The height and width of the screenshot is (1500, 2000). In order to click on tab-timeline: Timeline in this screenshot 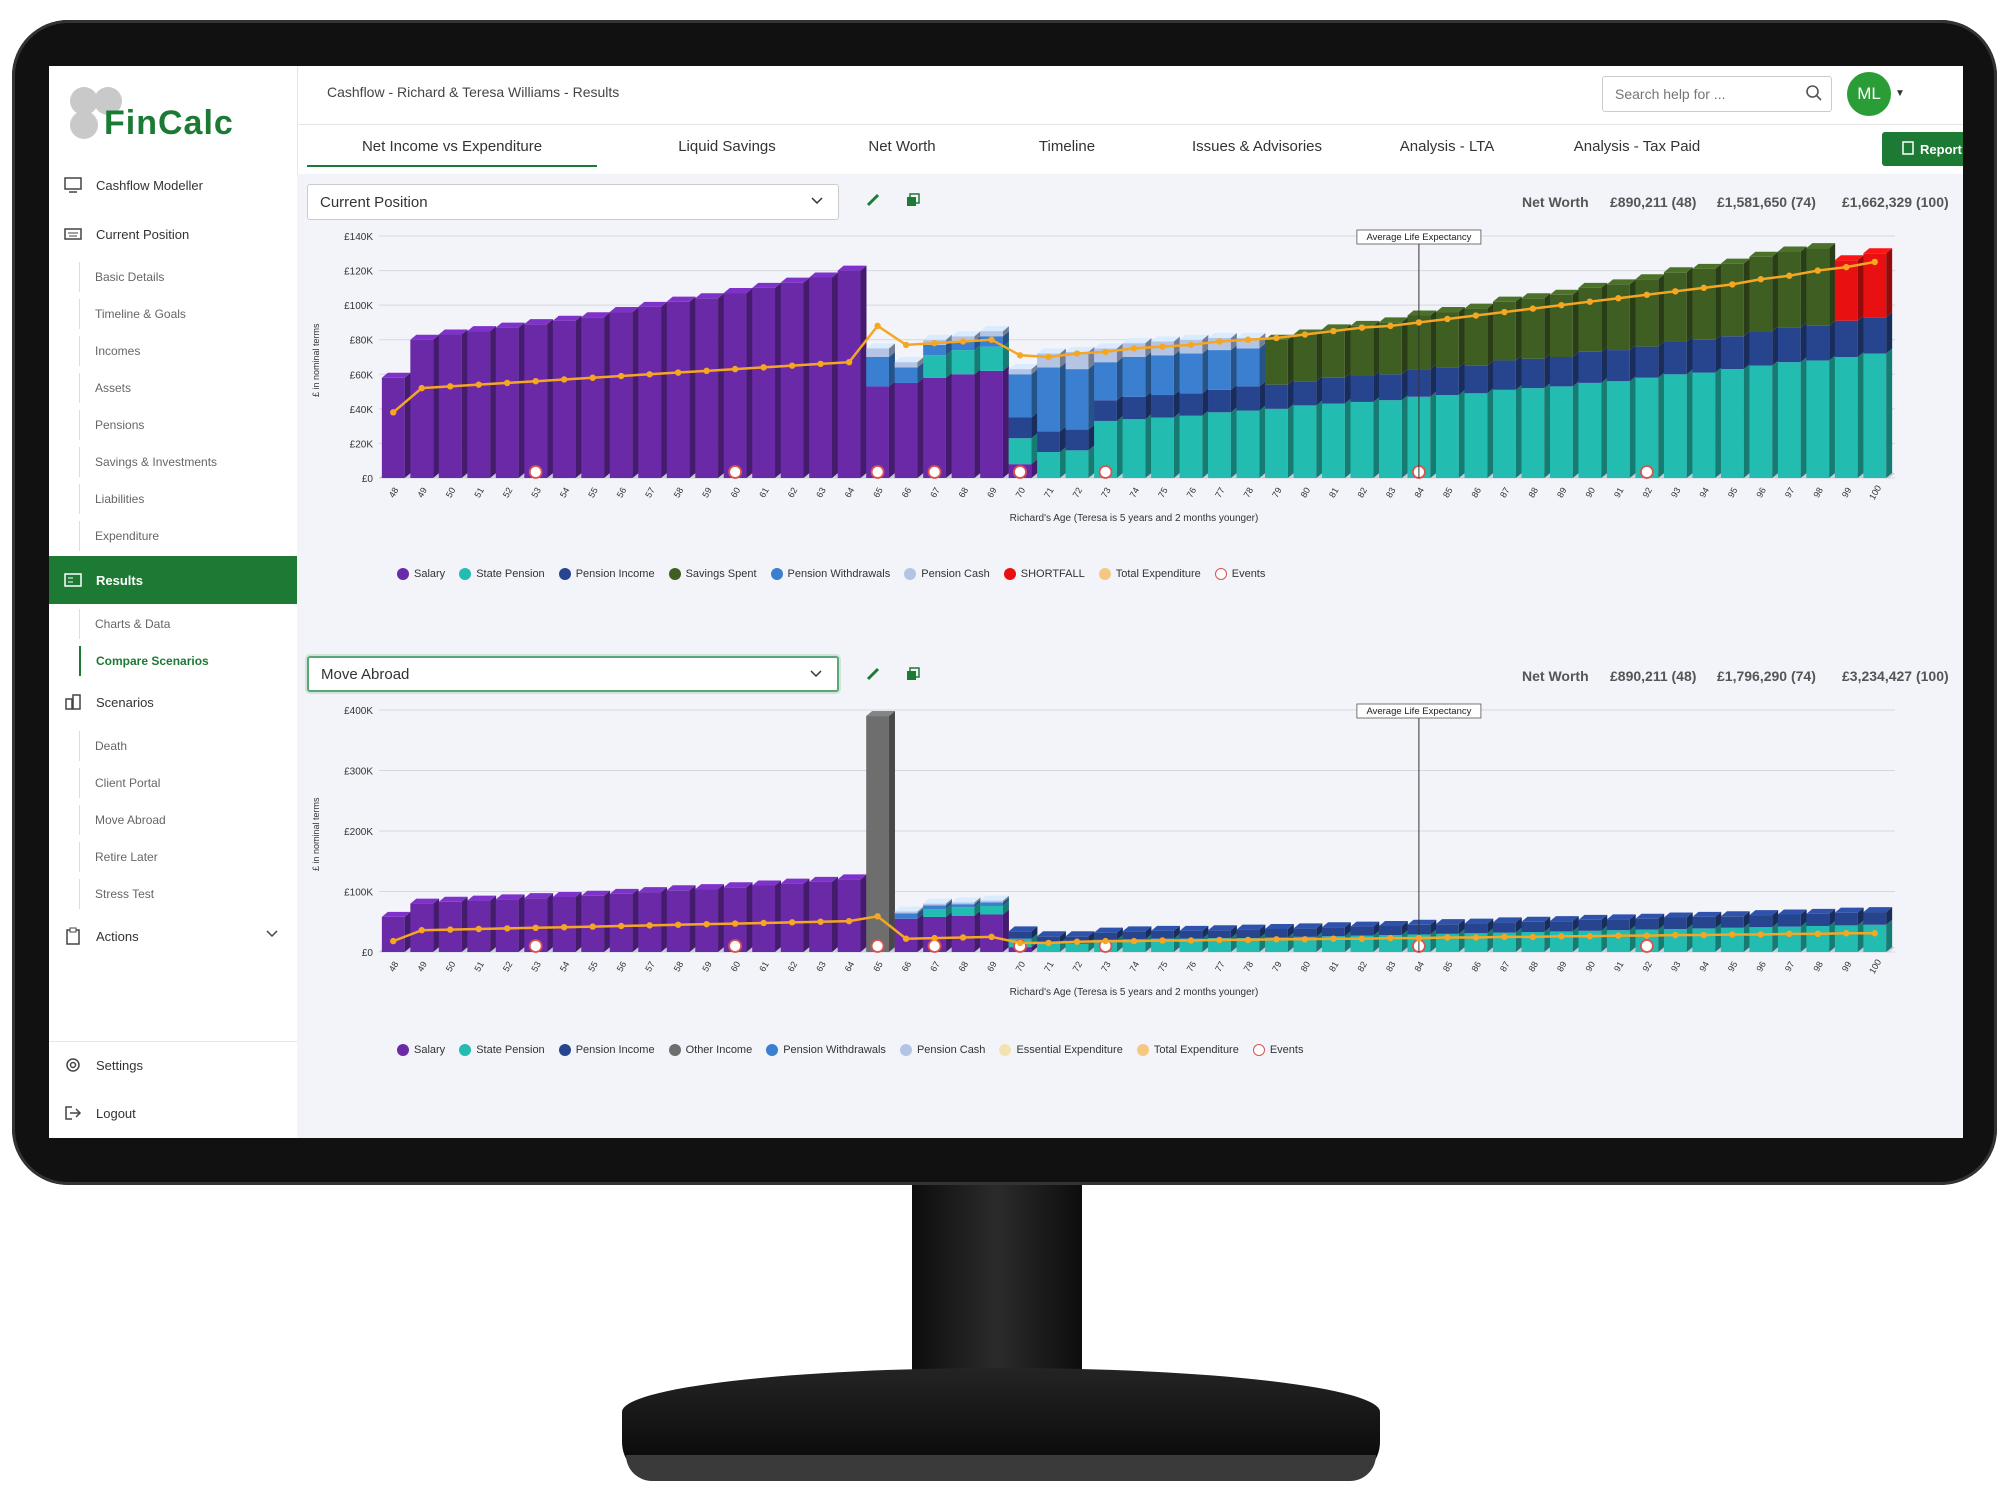, I will do `click(1067, 146)`.